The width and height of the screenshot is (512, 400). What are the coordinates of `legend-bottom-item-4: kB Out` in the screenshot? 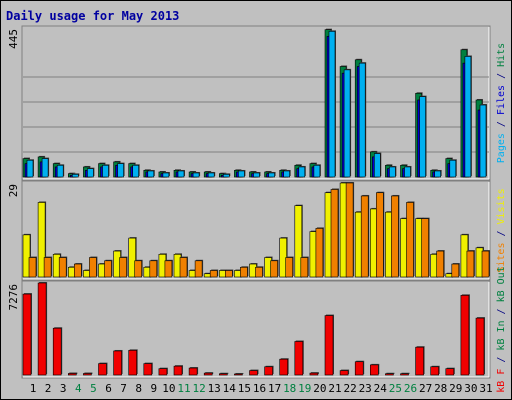 It's located at (501, 284).